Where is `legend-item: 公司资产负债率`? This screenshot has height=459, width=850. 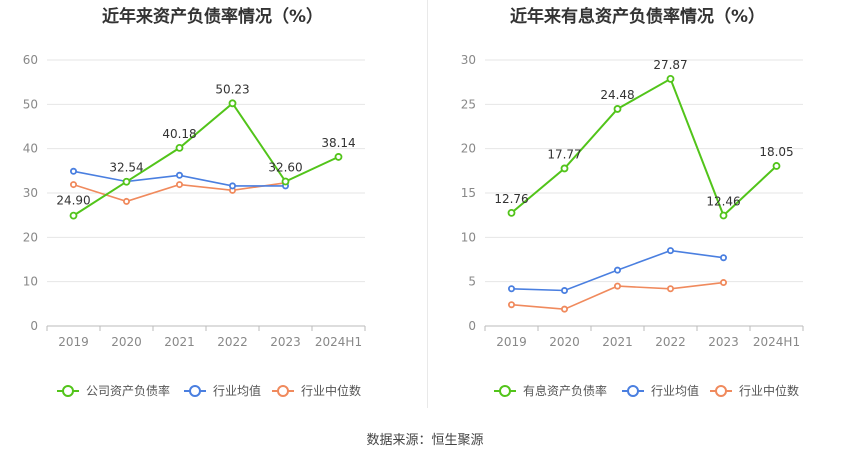
legend-item: 公司资产负债率 is located at coordinates (113, 390).